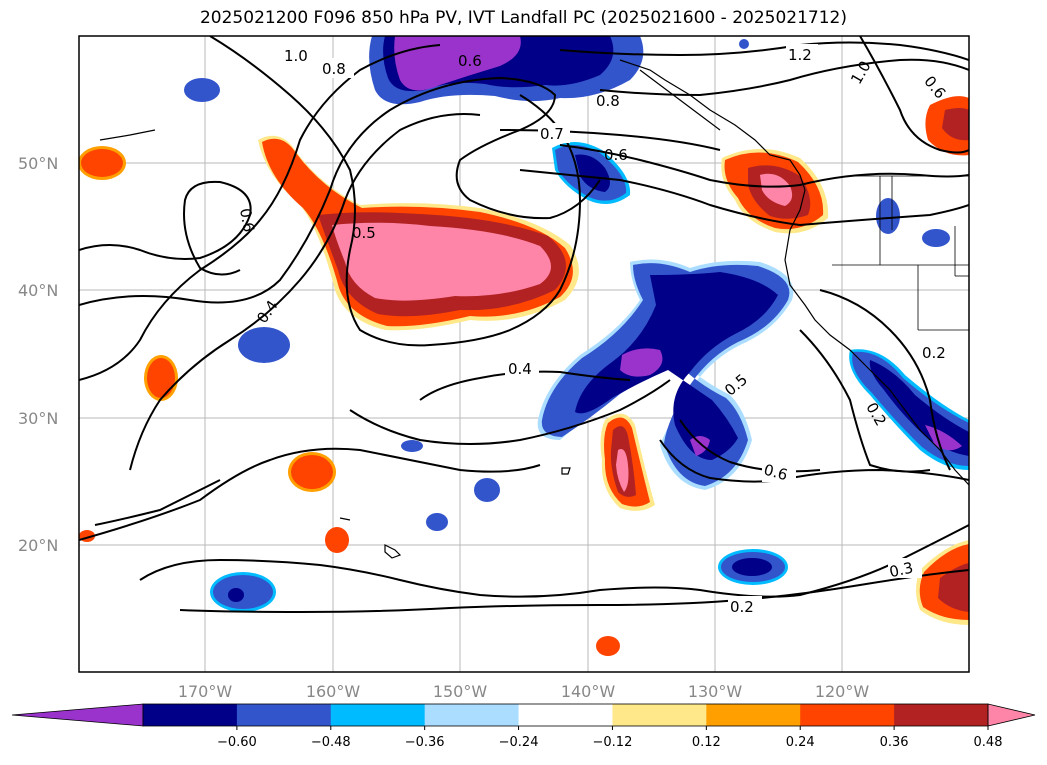 This screenshot has width=1047, height=765. Describe the element at coordinates (613, 742) in the screenshot. I see `colorbar-tick-label: −0.12` at that location.